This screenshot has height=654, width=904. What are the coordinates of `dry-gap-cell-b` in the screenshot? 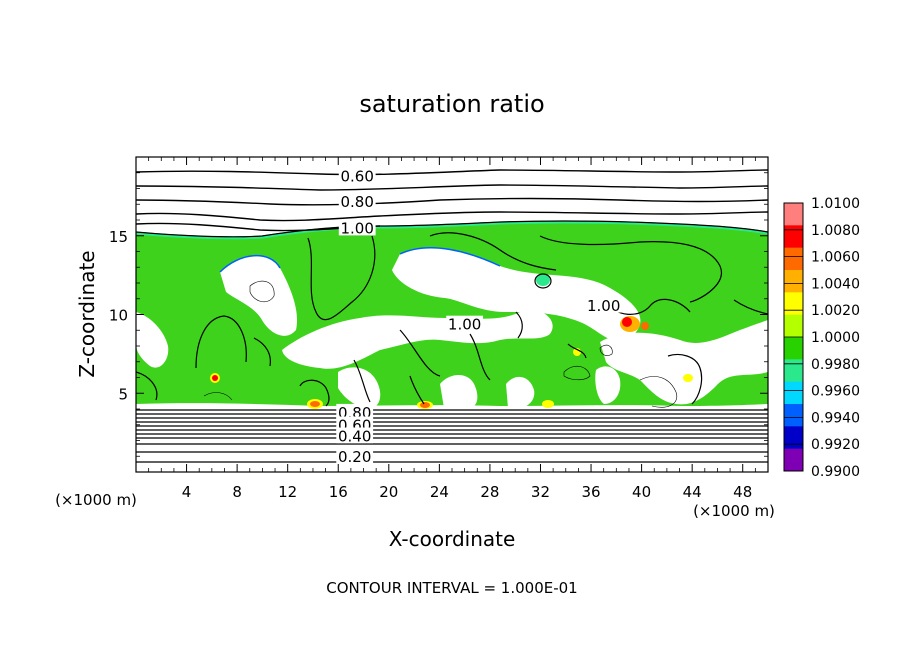 It's located at (520, 392).